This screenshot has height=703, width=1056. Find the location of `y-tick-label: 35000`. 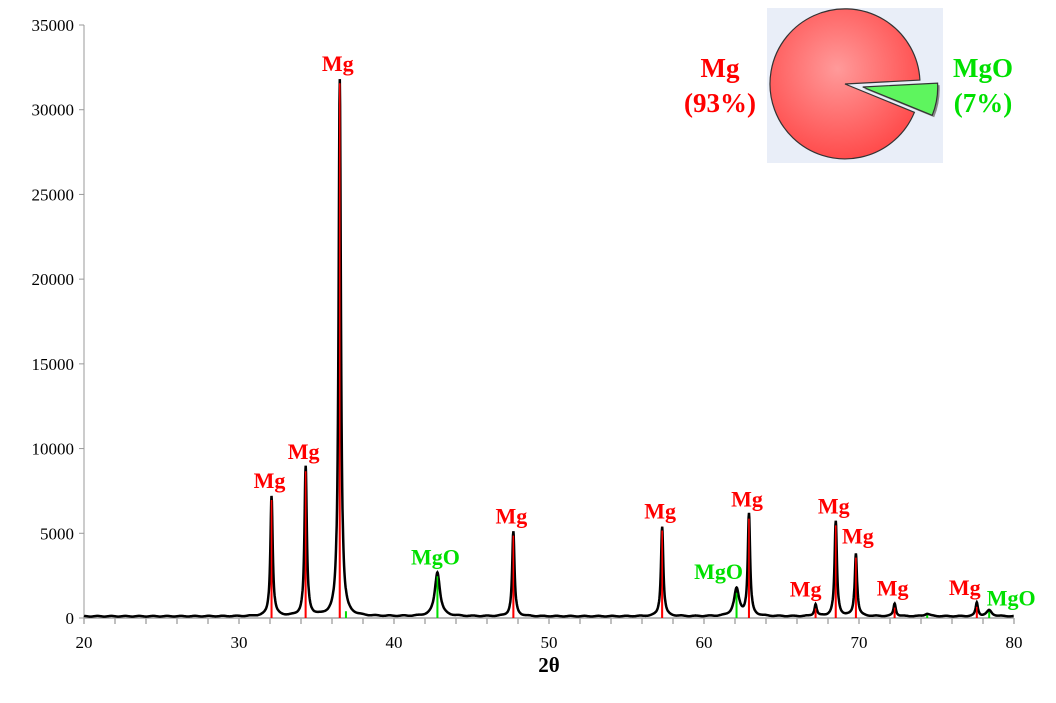

y-tick-label: 35000 is located at coordinates (53, 25).